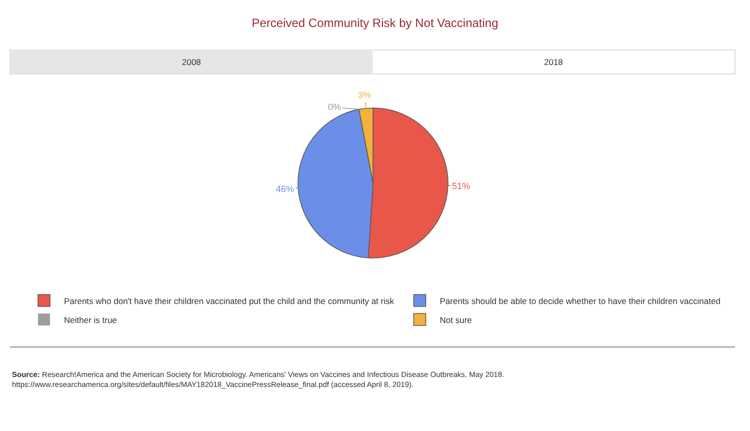 The height and width of the screenshot is (431, 750). What do you see at coordinates (229, 301) in the screenshot?
I see `legend-label: Parents who don't have their children vaccinated put the child and the community at risk` at bounding box center [229, 301].